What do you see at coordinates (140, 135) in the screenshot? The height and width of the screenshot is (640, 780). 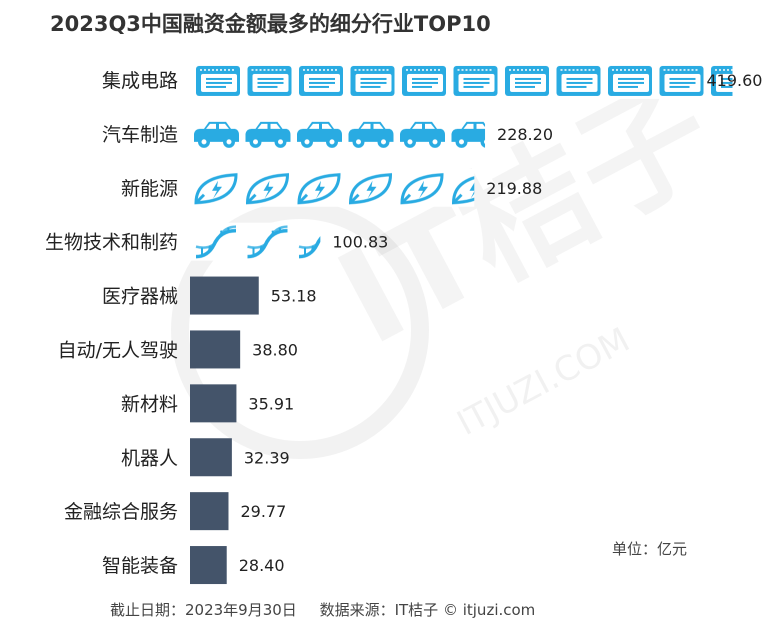 I see `category-label: 汽车制造` at bounding box center [140, 135].